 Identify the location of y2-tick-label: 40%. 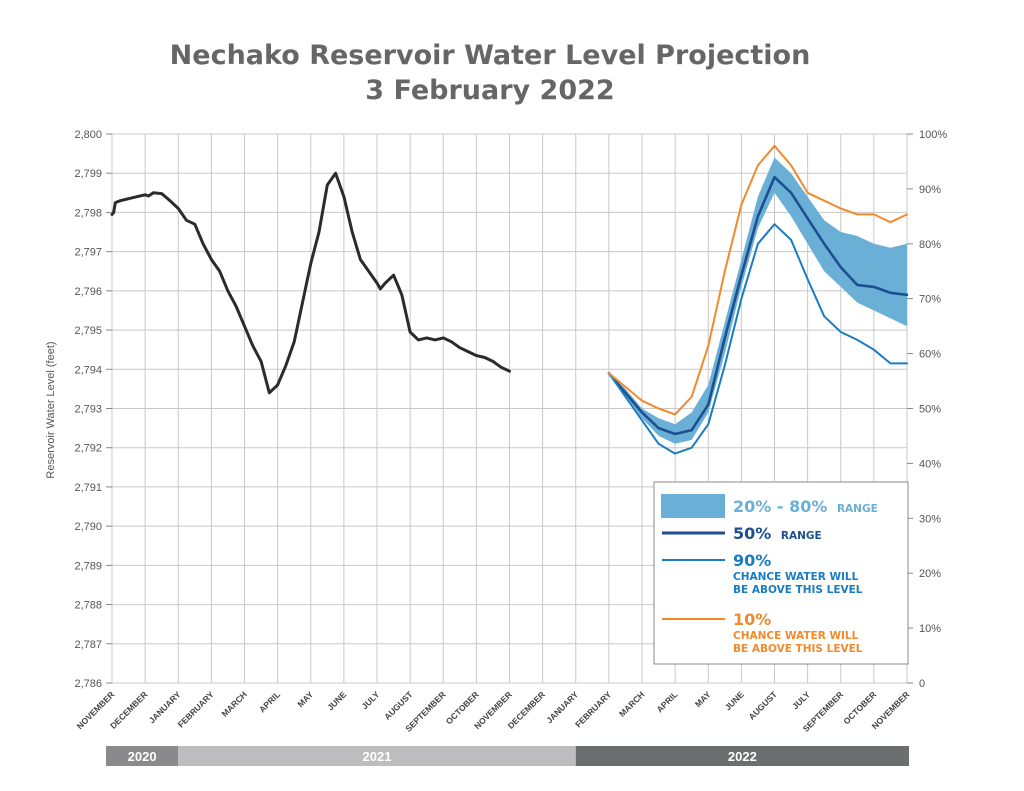
(930, 464).